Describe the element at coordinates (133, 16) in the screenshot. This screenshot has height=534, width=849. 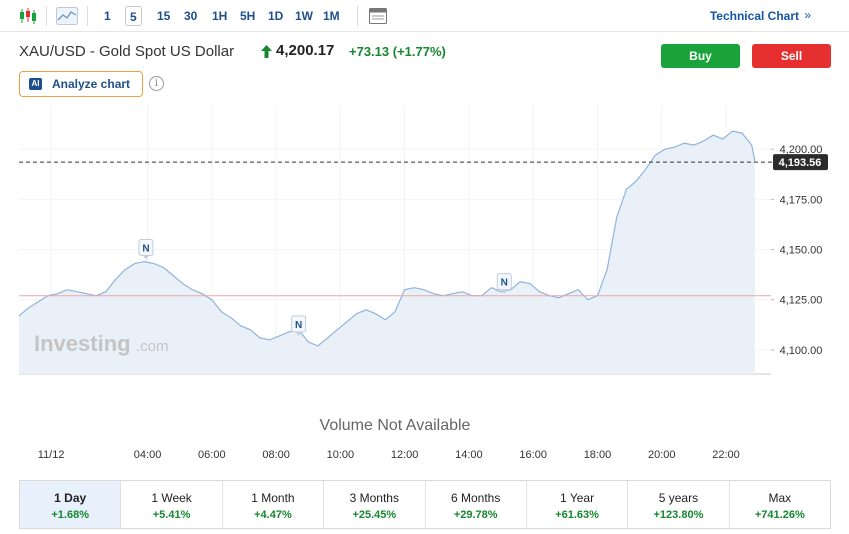
I see `timeframe-5: 5` at that location.